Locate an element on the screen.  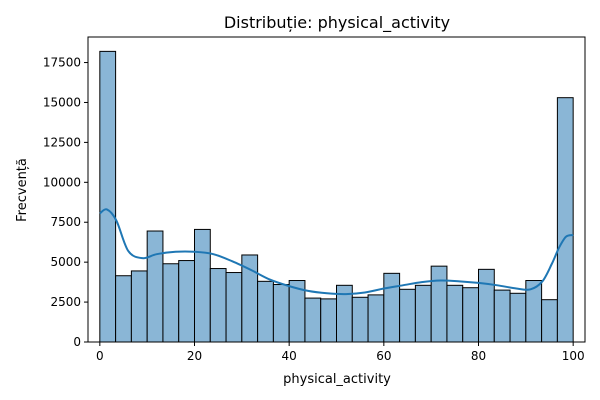
y-tick-label: 15000 is located at coordinates (62, 102).